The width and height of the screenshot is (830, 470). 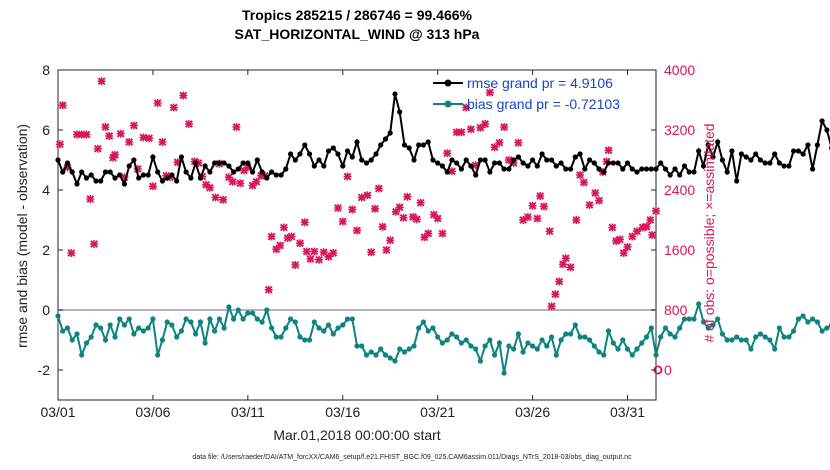 What do you see at coordinates (437, 412) in the screenshot?
I see `x-tick-label: 03/21` at bounding box center [437, 412].